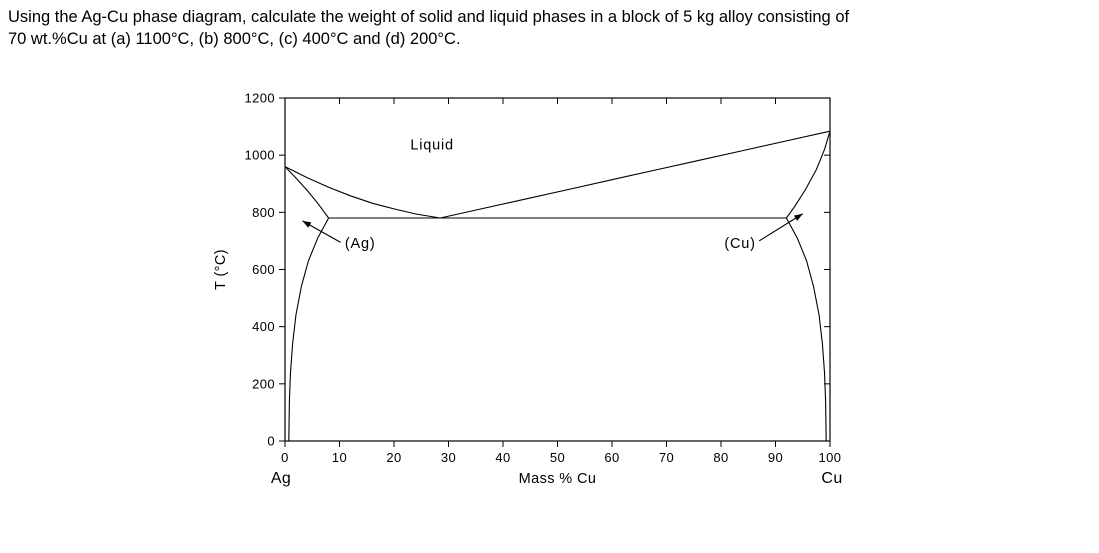  What do you see at coordinates (281, 478) in the screenshot?
I see `x-axis-left-end-label: Ag` at bounding box center [281, 478].